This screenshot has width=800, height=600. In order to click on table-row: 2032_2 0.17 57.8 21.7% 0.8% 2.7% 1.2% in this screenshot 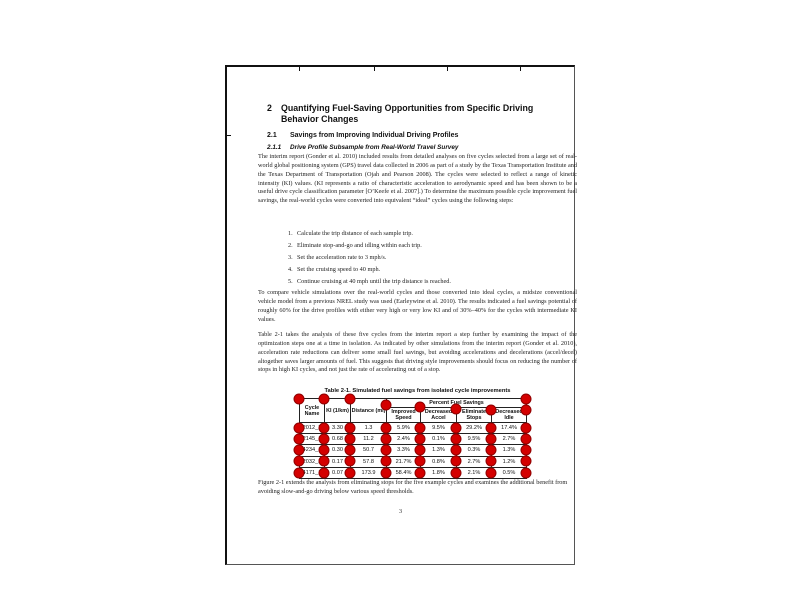, I will do `click(413, 461)`.